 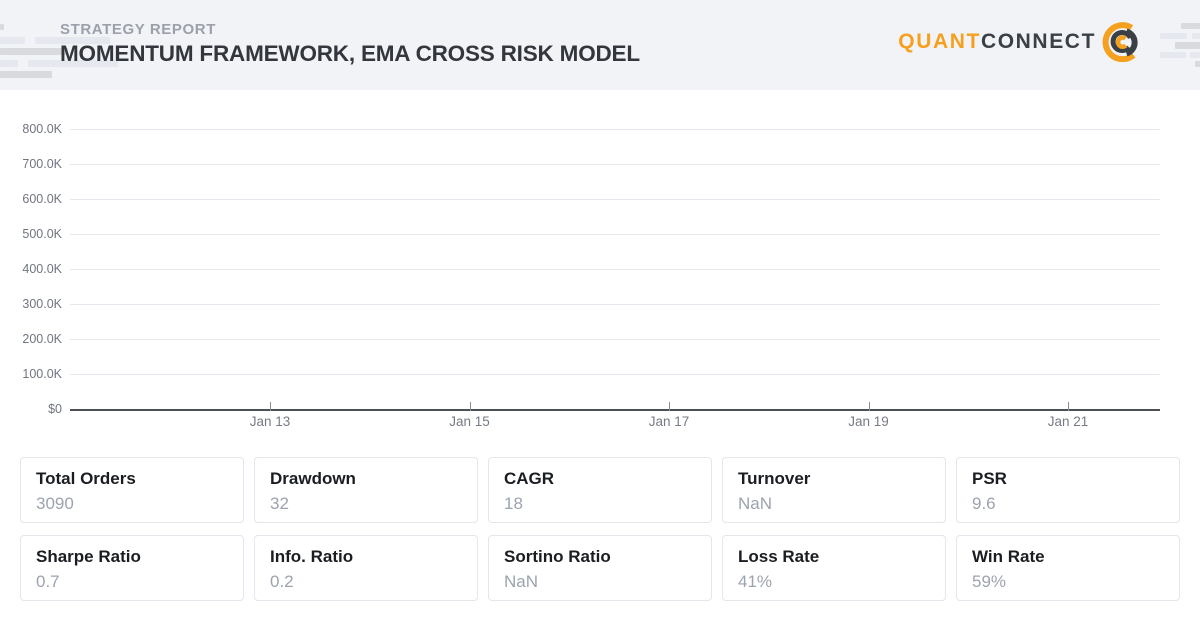 I want to click on report-type-label: STRATEGY REPORT, so click(x=138, y=29).